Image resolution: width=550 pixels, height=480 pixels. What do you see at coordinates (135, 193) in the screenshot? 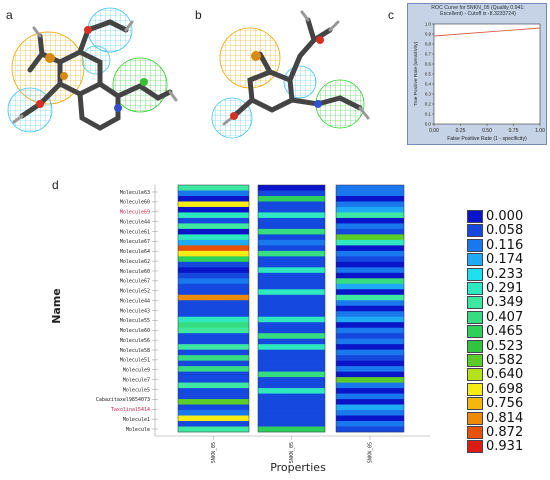
I see `heatmap-row-label: Molecule63` at bounding box center [135, 193].